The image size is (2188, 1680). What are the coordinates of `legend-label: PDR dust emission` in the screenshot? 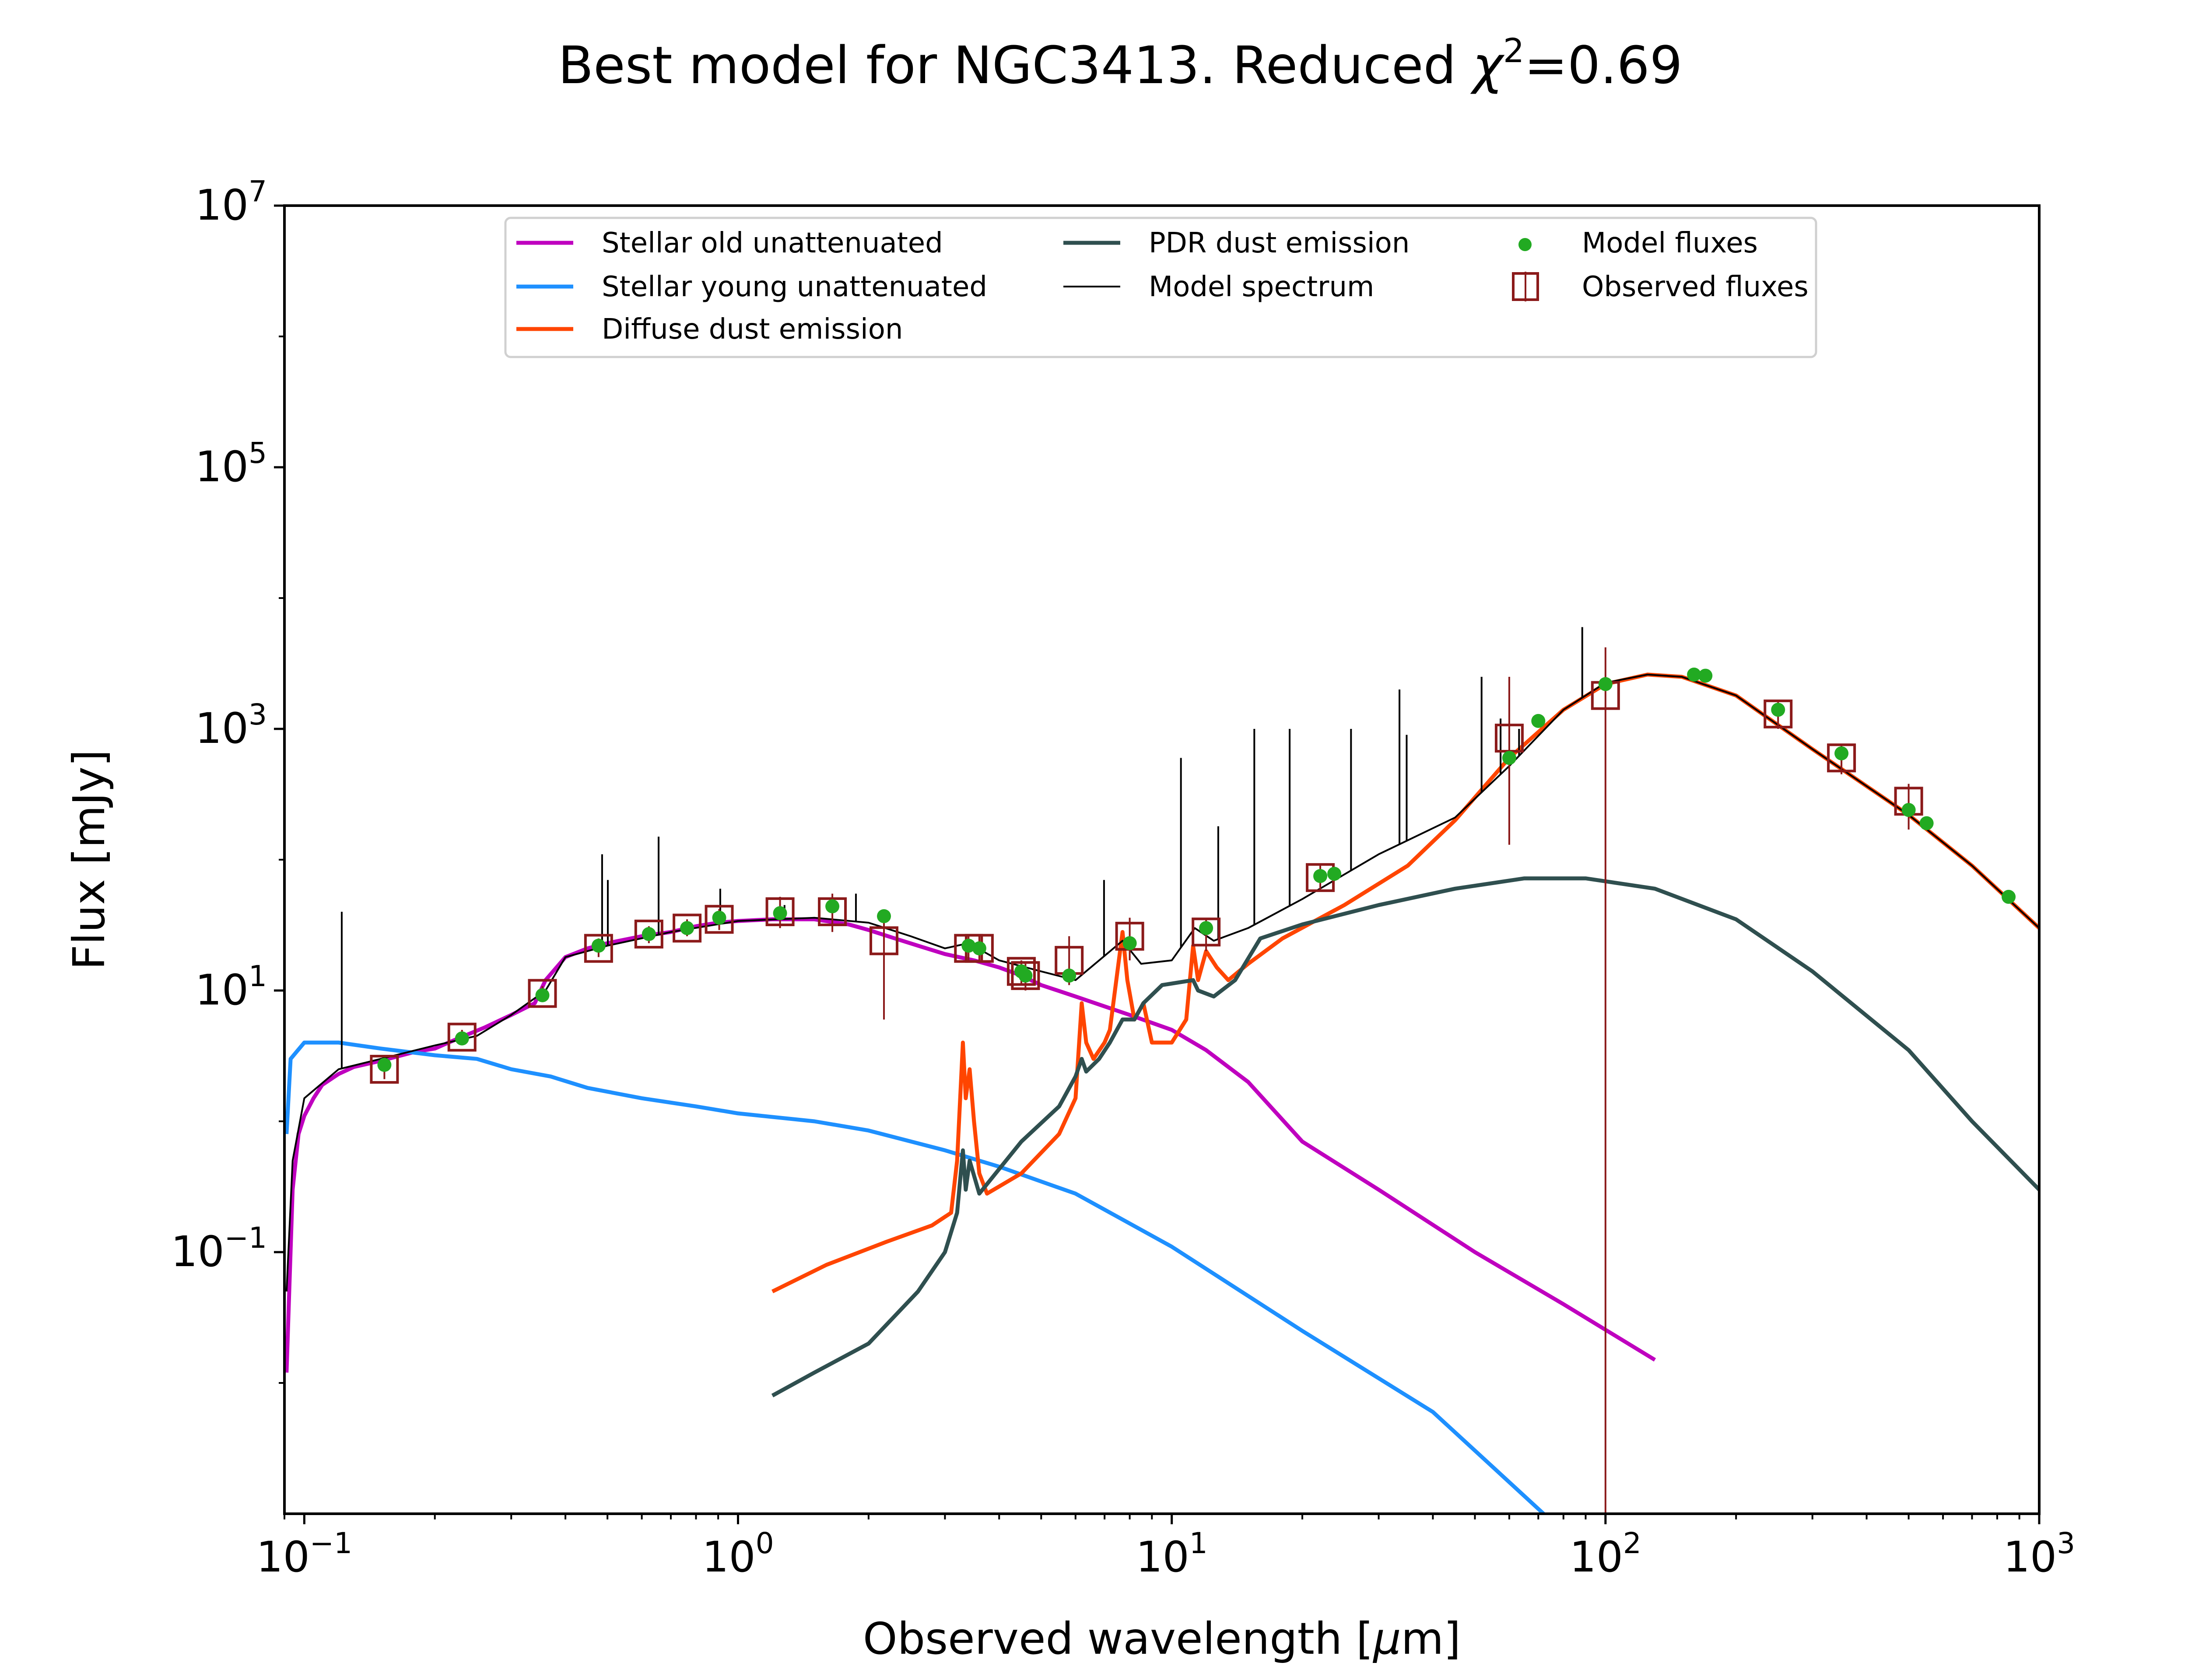 It's located at (1279, 243).